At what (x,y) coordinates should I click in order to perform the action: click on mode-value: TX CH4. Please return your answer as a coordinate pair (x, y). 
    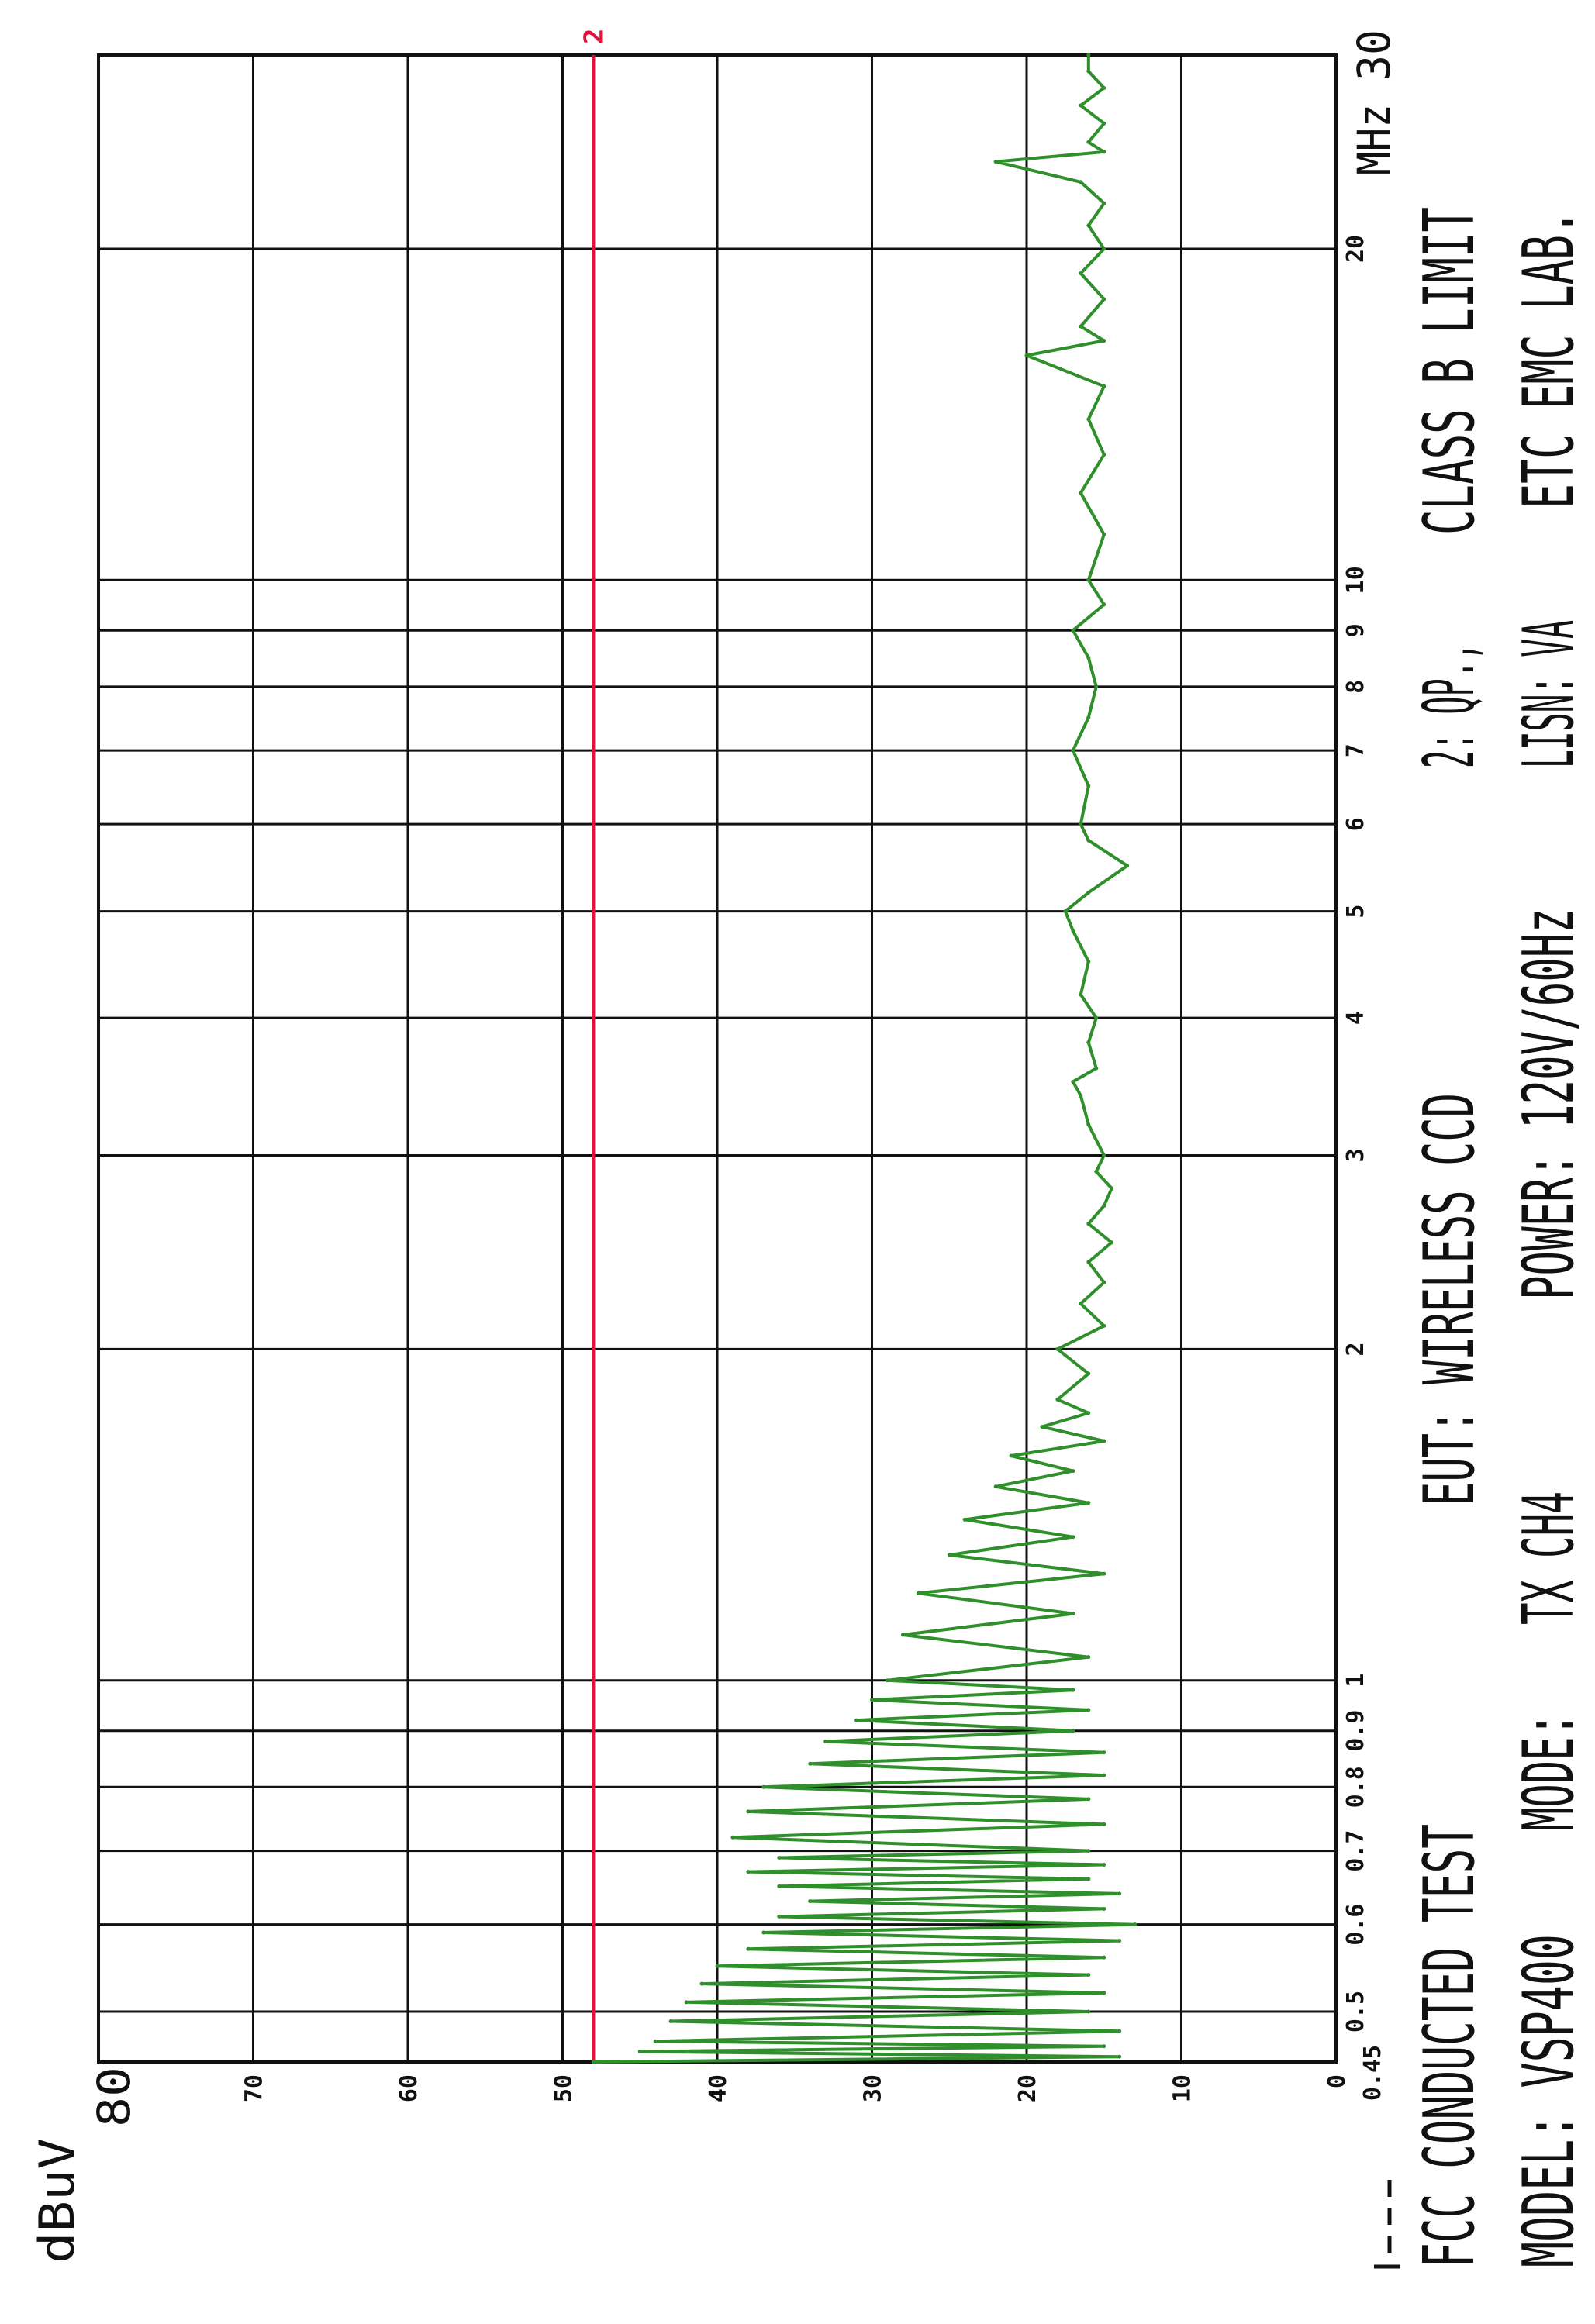
    Looking at the image, I should click on (1549, 1558).